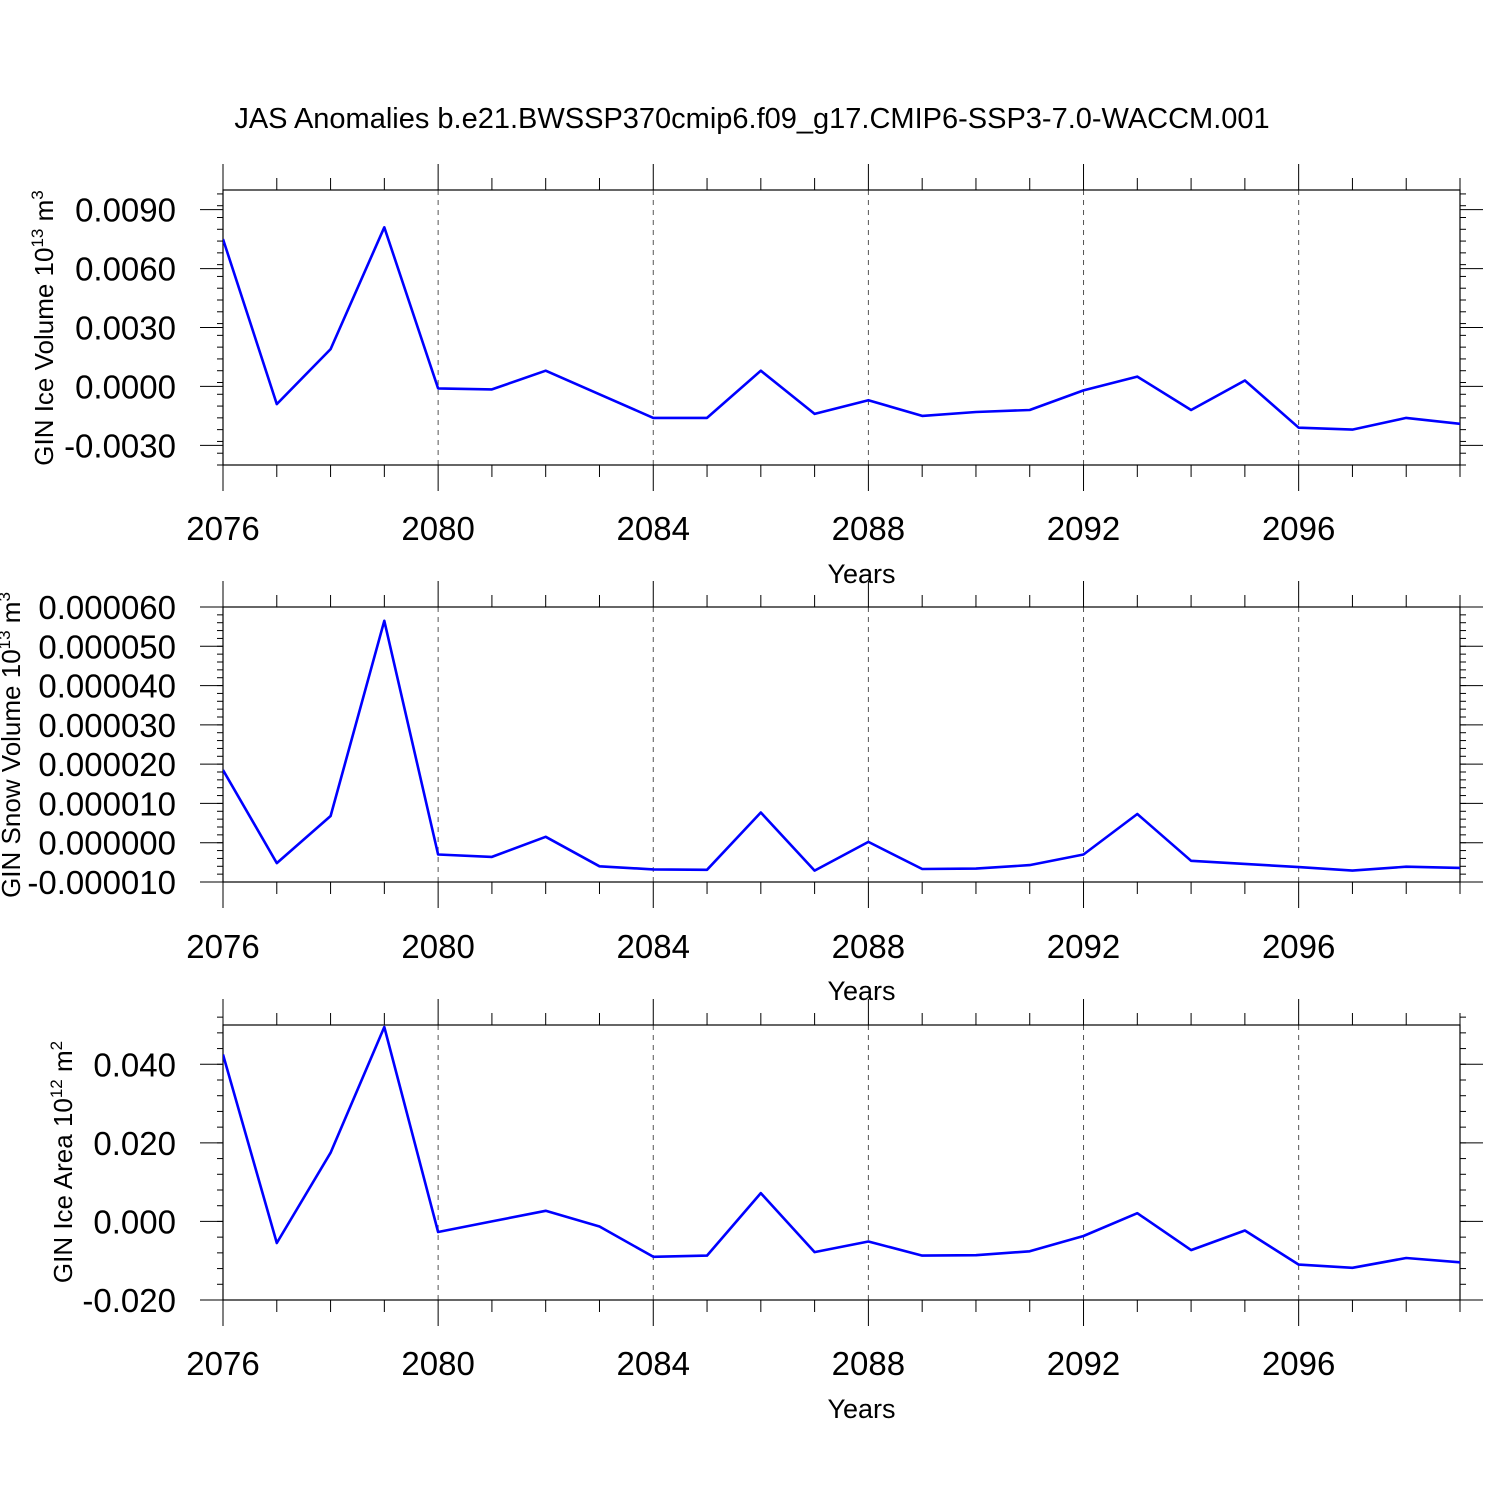  Describe the element at coordinates (107, 607) in the screenshot. I see `y-tick-label: 0.000060` at that location.